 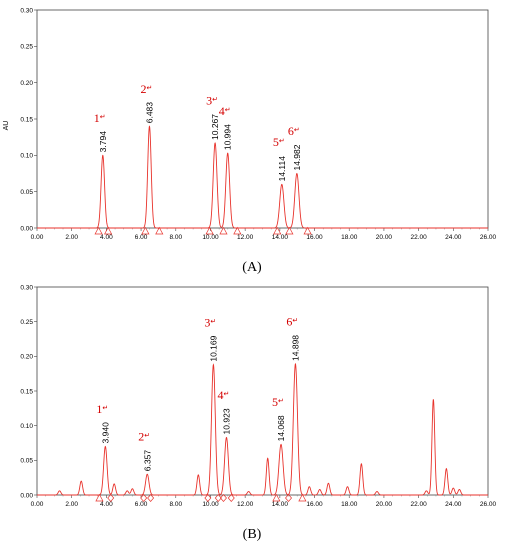 What do you see at coordinates (226, 421) in the screenshot?
I see `retention-time-label: 10.923` at bounding box center [226, 421].